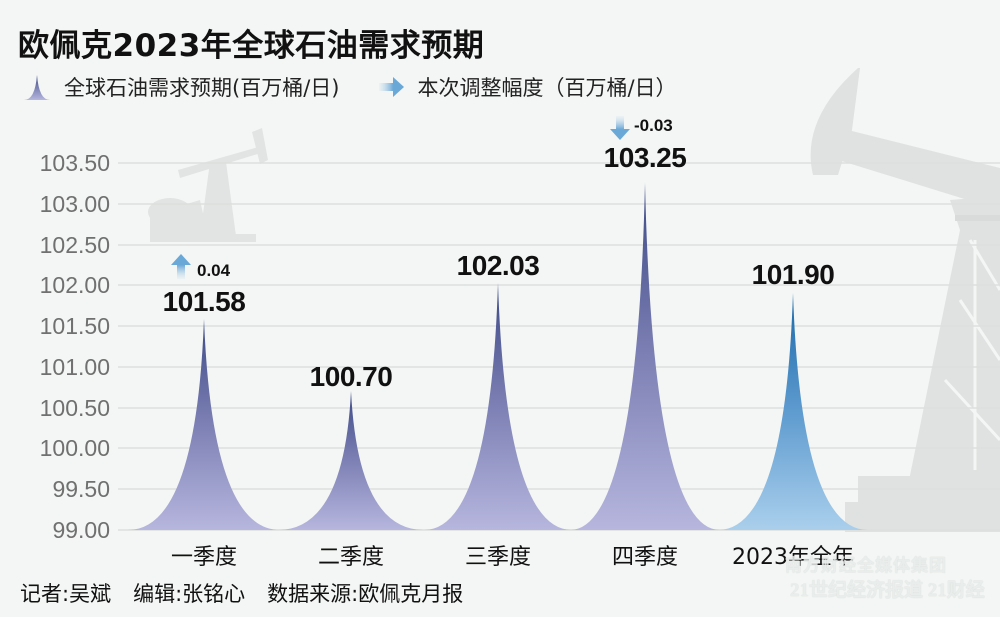  Describe the element at coordinates (66, 594) in the screenshot. I see `reporter-credit: 记者:吴斌` at that location.